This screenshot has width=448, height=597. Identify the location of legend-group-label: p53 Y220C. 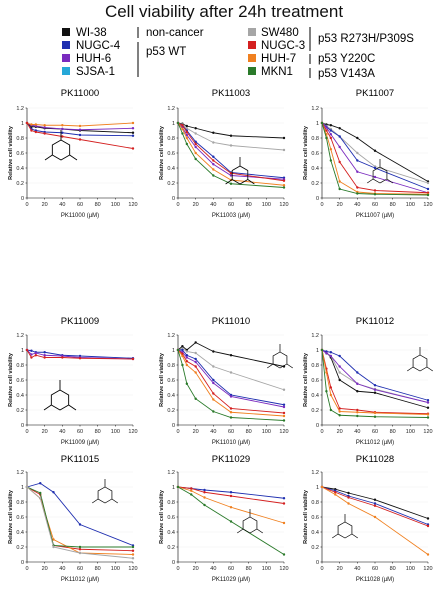
(346, 59).